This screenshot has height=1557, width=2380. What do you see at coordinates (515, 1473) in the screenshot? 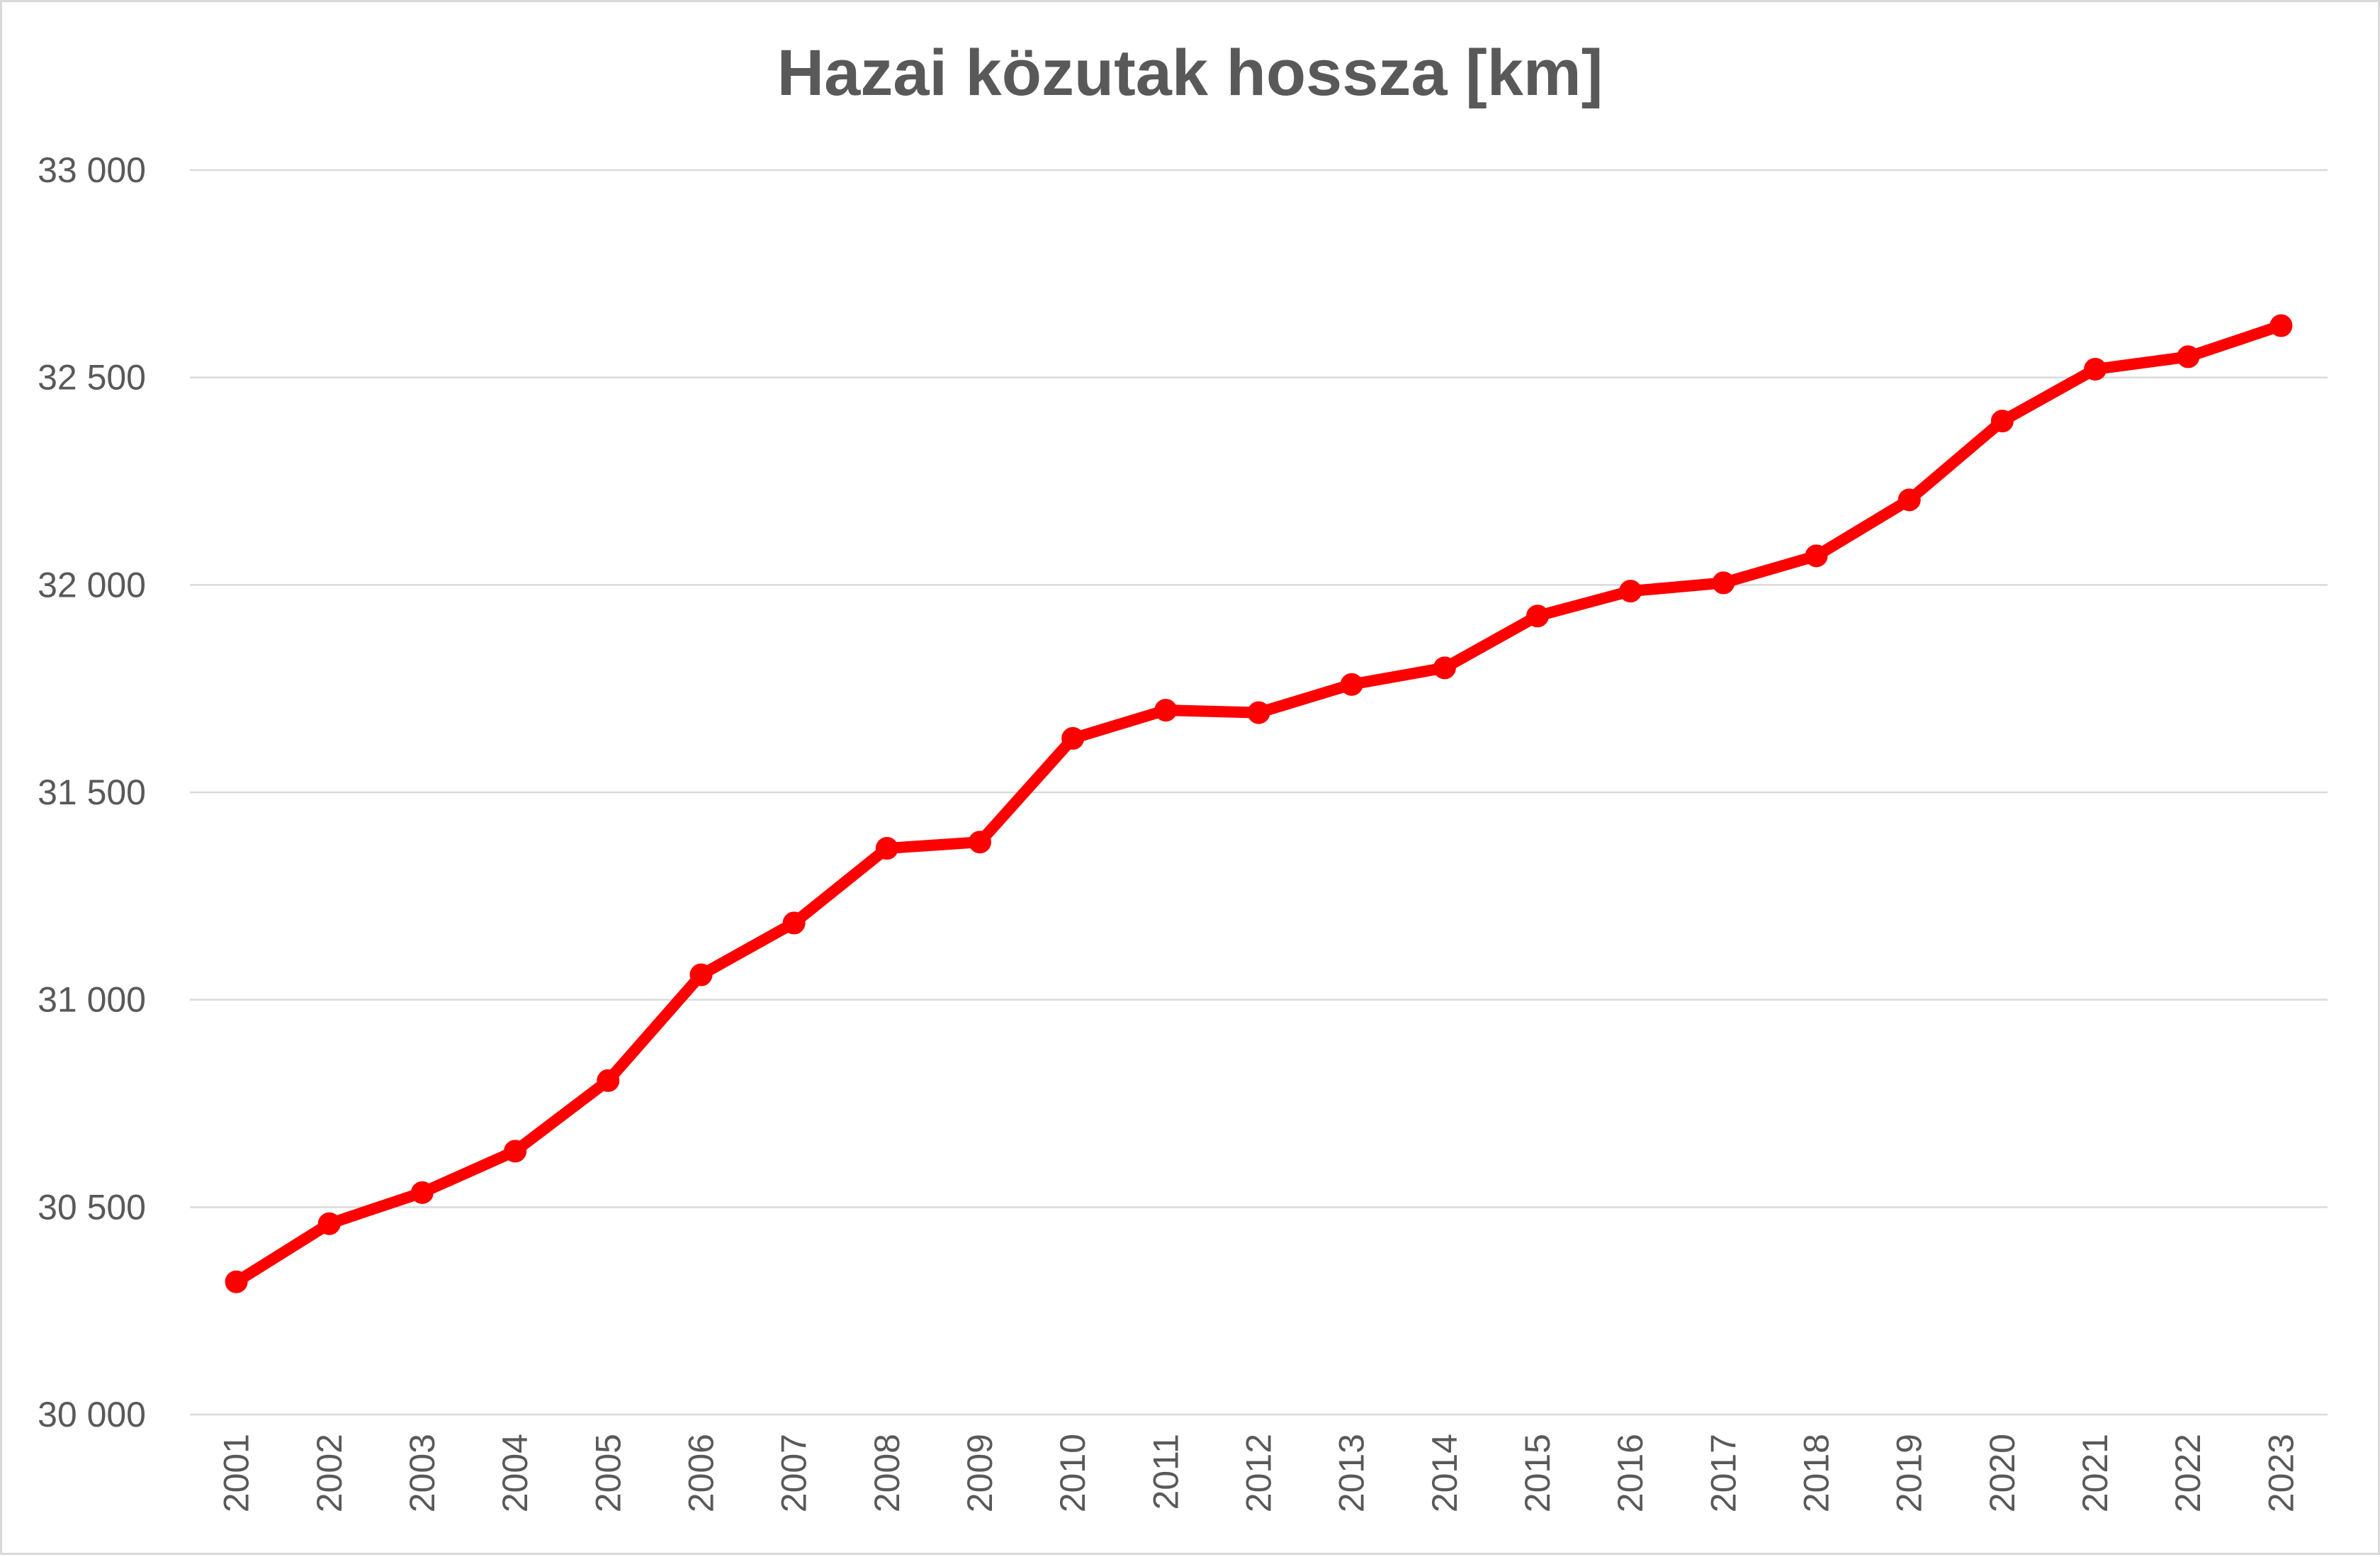
I see `x-tick-label: 2004` at bounding box center [515, 1473].